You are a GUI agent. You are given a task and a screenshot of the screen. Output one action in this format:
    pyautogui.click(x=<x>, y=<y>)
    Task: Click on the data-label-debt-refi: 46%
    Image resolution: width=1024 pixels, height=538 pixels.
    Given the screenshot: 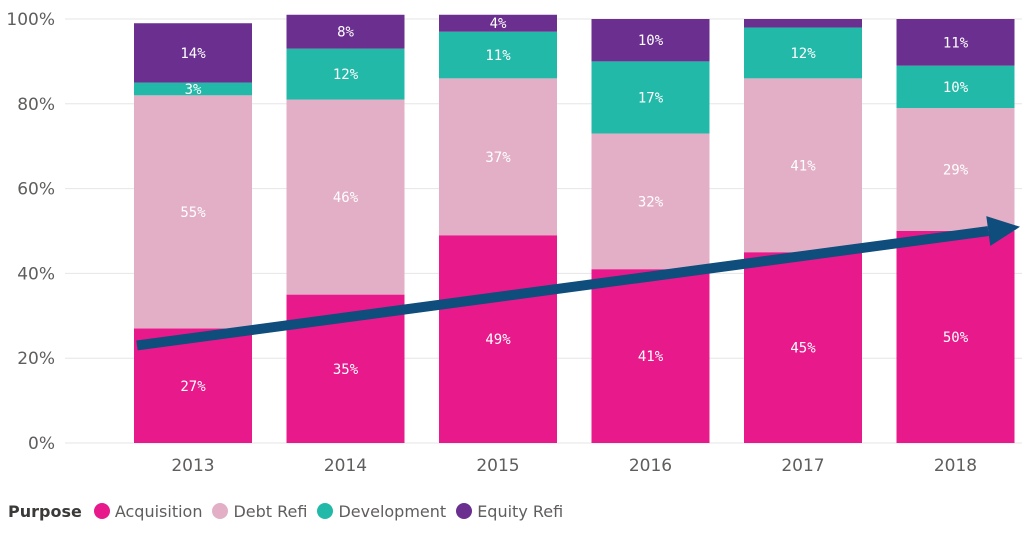 What is the action you would take?
    pyautogui.click(x=346, y=198)
    